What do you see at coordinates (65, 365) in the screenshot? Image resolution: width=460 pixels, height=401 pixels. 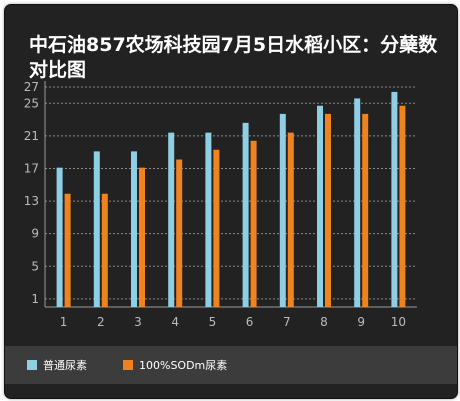 I see `legend-label-series-1: 普通尿素` at bounding box center [65, 365].